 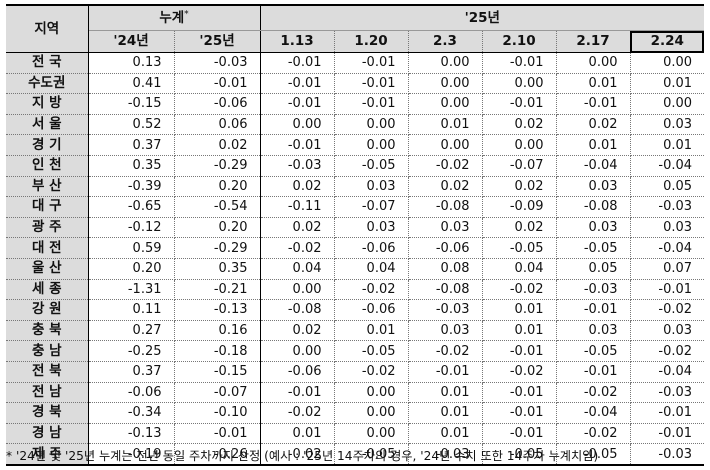 What do you see at coordinates (519, 41) in the screenshot?
I see `week-column-header: 2.10` at bounding box center [519, 41].